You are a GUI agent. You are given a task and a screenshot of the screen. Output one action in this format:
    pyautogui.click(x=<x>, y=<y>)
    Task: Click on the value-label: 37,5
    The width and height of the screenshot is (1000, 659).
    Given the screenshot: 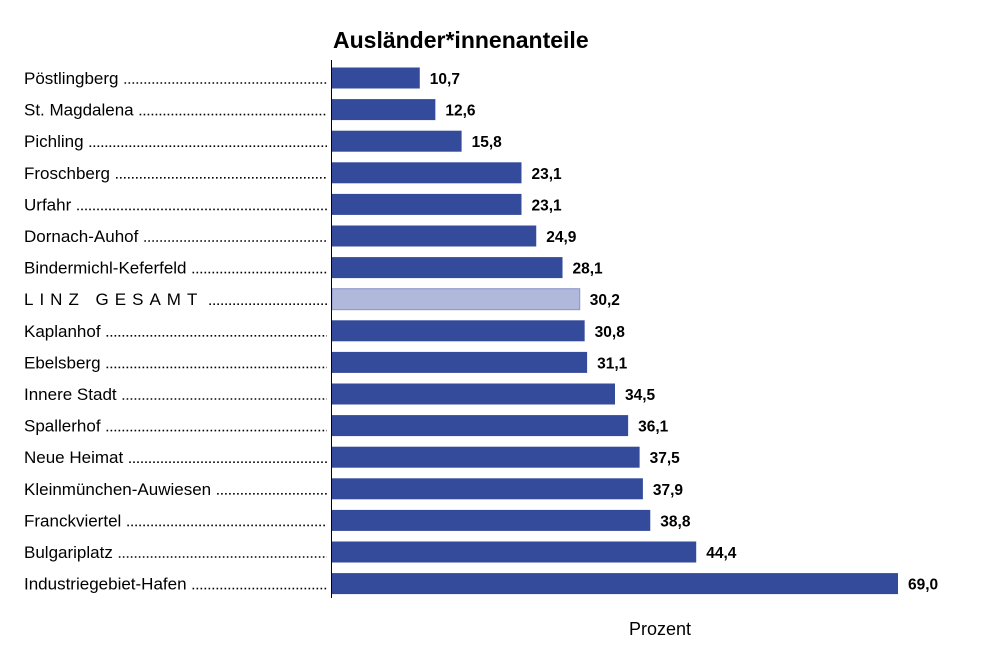 What is the action you would take?
    pyautogui.click(x=665, y=458)
    